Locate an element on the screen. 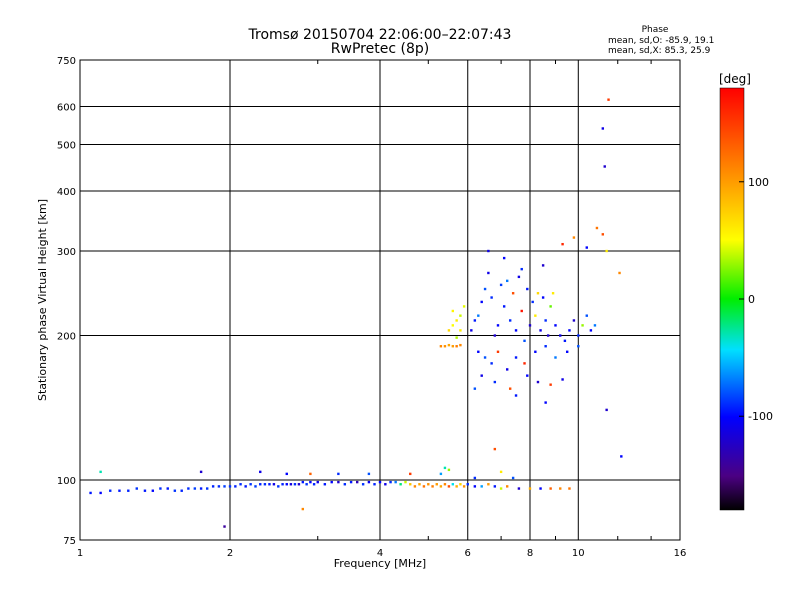 This screenshot has width=800, height=604. colorbar-tick-label: 0 is located at coordinates (751, 299).